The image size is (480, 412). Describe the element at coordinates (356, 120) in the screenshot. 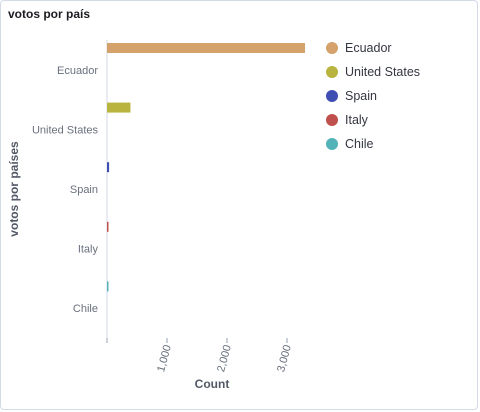

I see `legend-label: Italy` at that location.